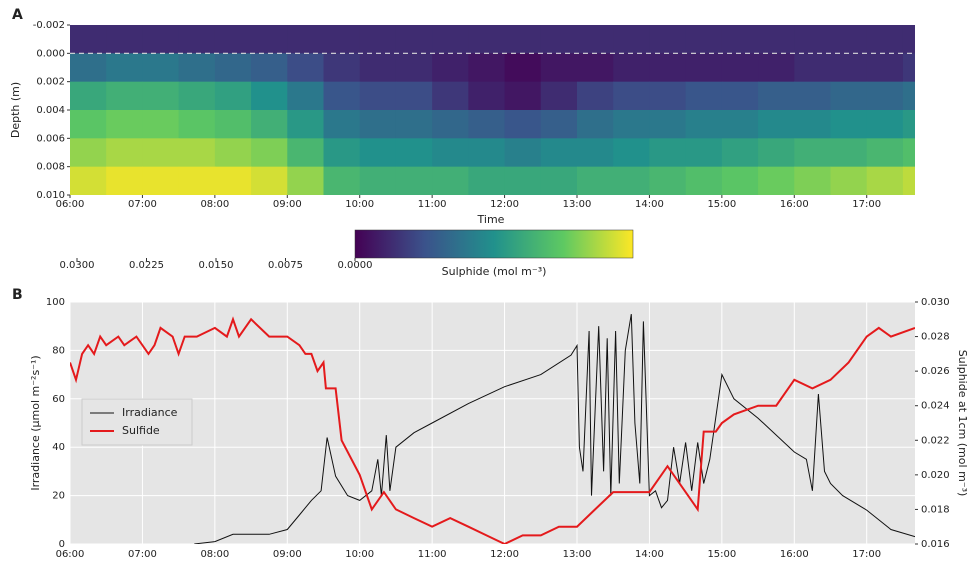 The height and width of the screenshot is (571, 972). What do you see at coordinates (50, 167) in the screenshot?
I see `y-tick-label: 0.008` at bounding box center [50, 167].